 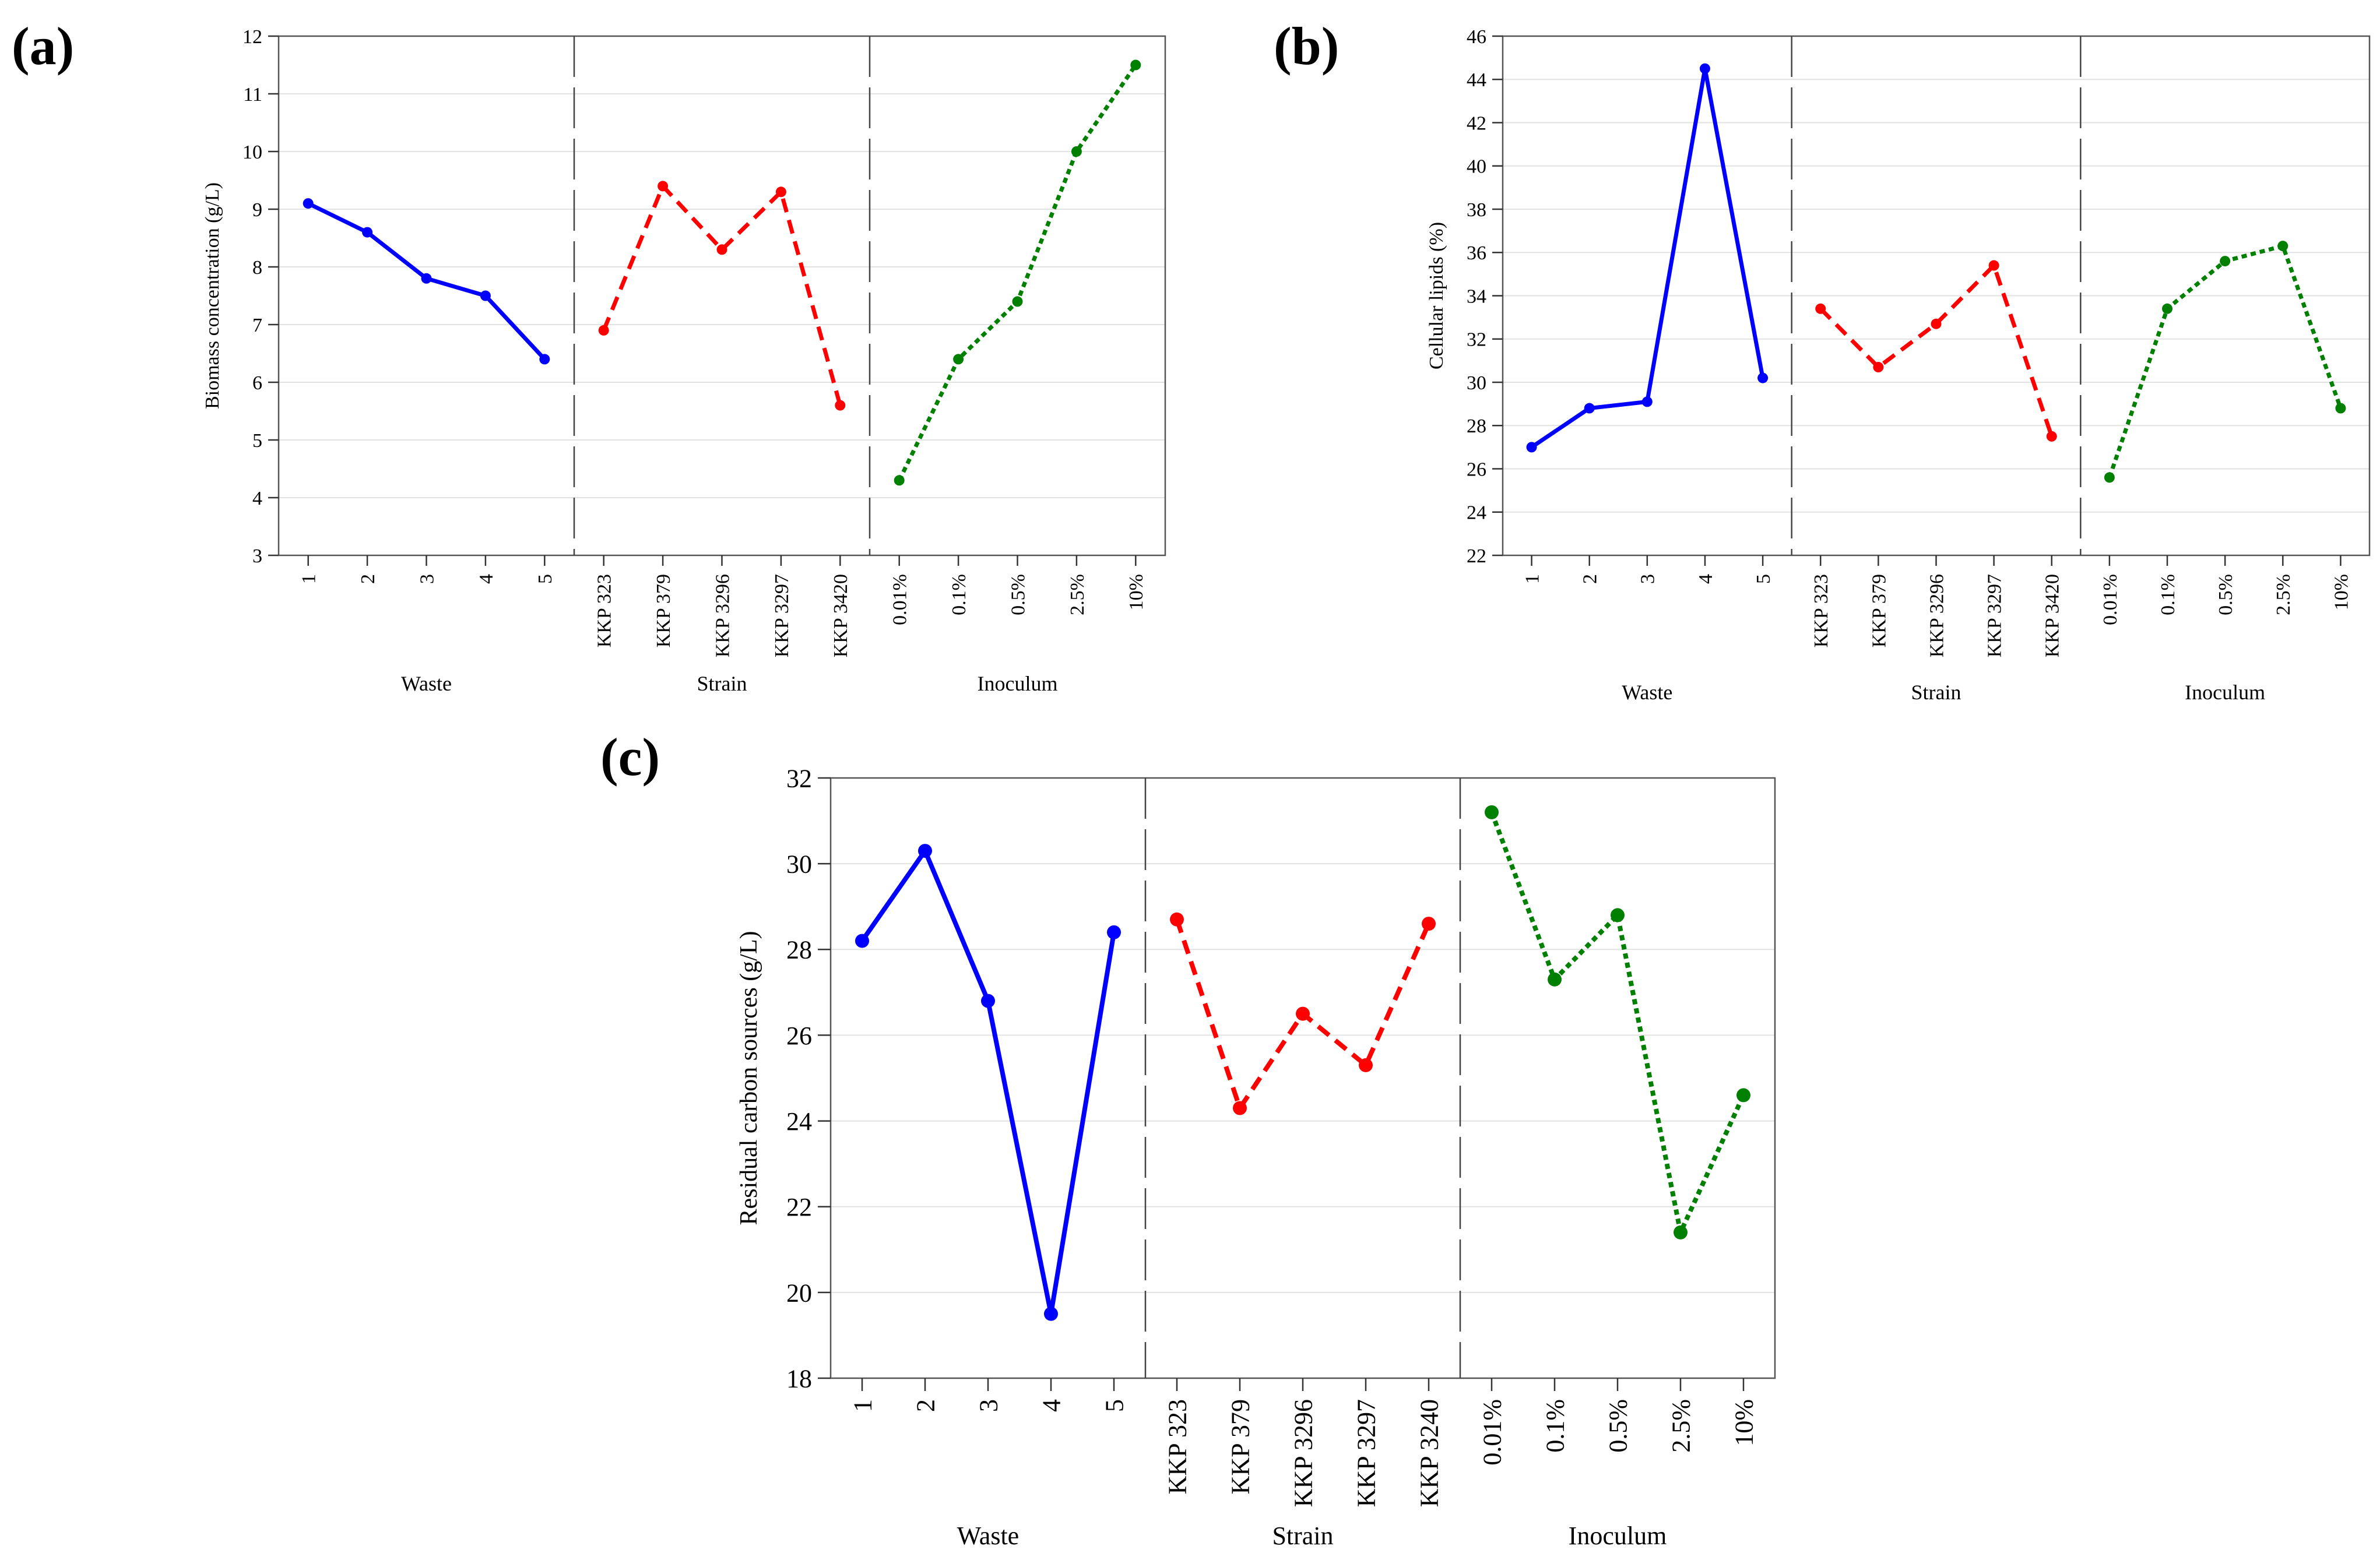 I want to click on group-label-inoculum: Inoculum, so click(x=2225, y=692).